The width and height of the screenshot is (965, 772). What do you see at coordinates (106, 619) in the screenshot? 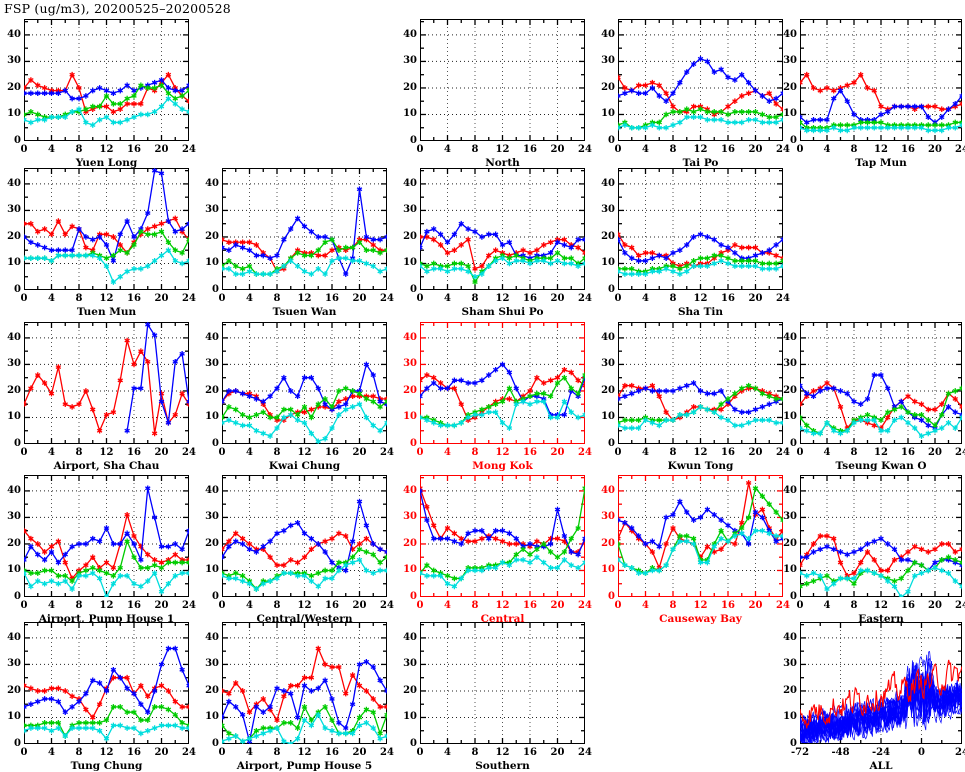
I see `panel-title-airport-pump-house-1: Airport, Pump House 1` at bounding box center [106, 619].